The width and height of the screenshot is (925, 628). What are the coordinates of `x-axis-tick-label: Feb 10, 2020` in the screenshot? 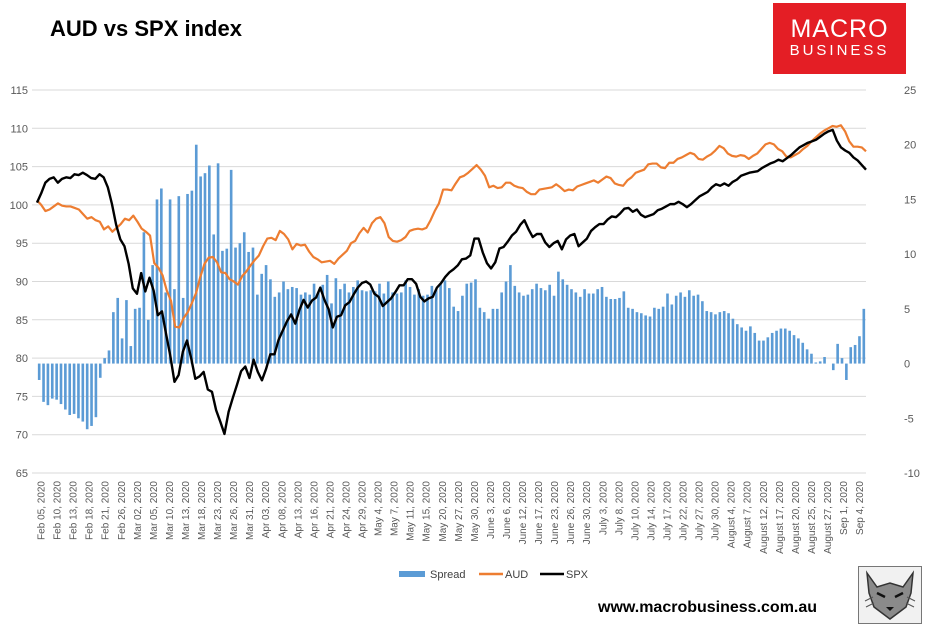 It's located at (58, 510).